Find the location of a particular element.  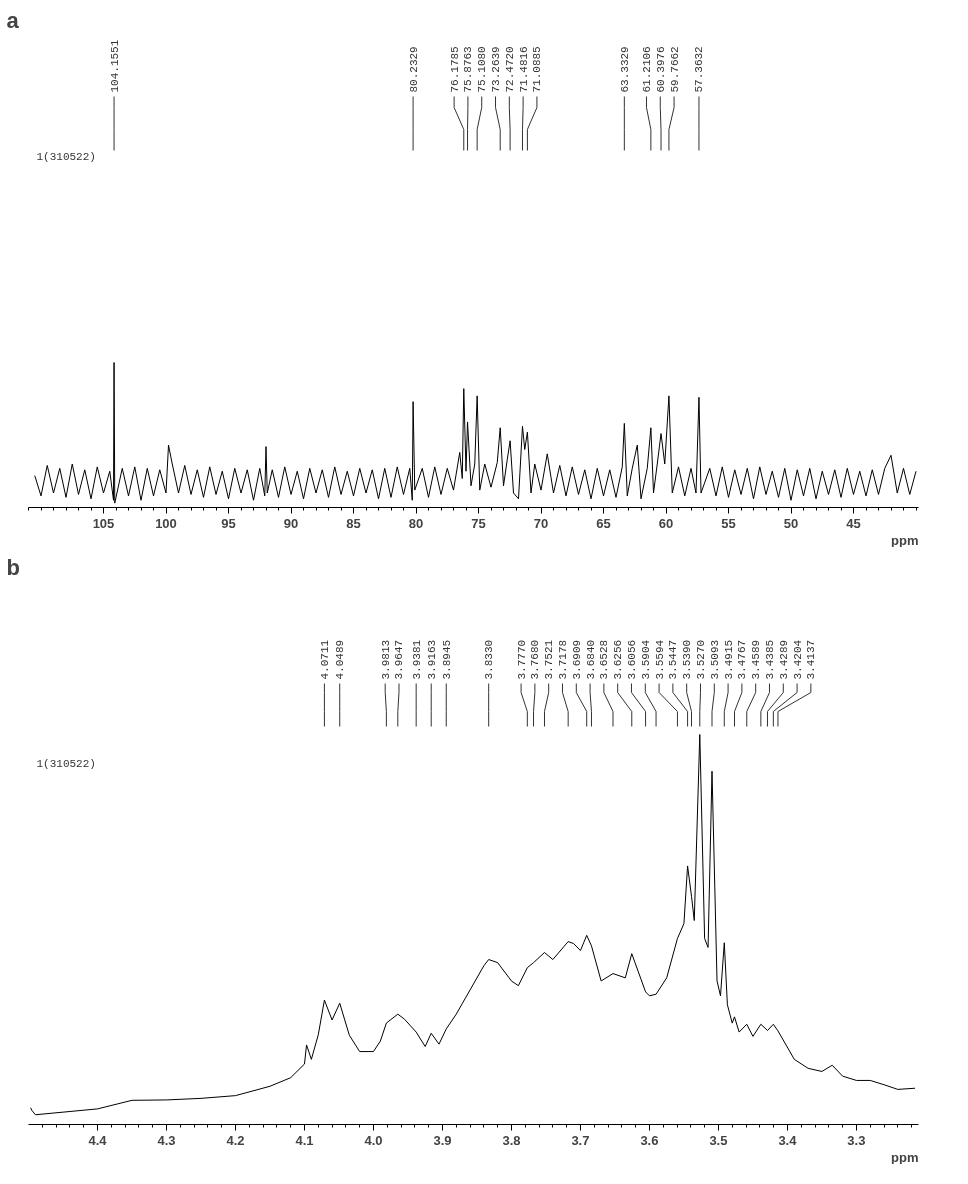

annotation: 104.1551 is located at coordinates (114, 66).